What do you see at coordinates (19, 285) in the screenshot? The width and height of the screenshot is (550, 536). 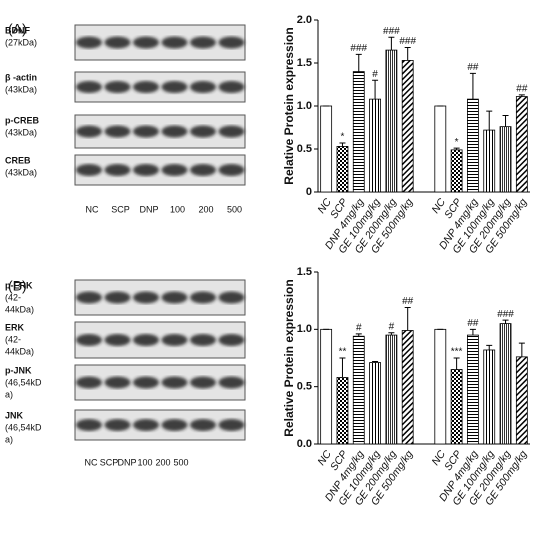 I see `blot-name: p-ERK` at bounding box center [19, 285].